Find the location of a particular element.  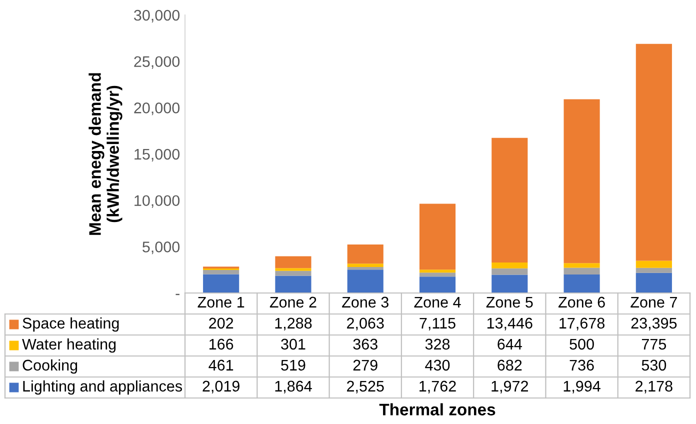

data-label: 13,446 is located at coordinates (509, 324).